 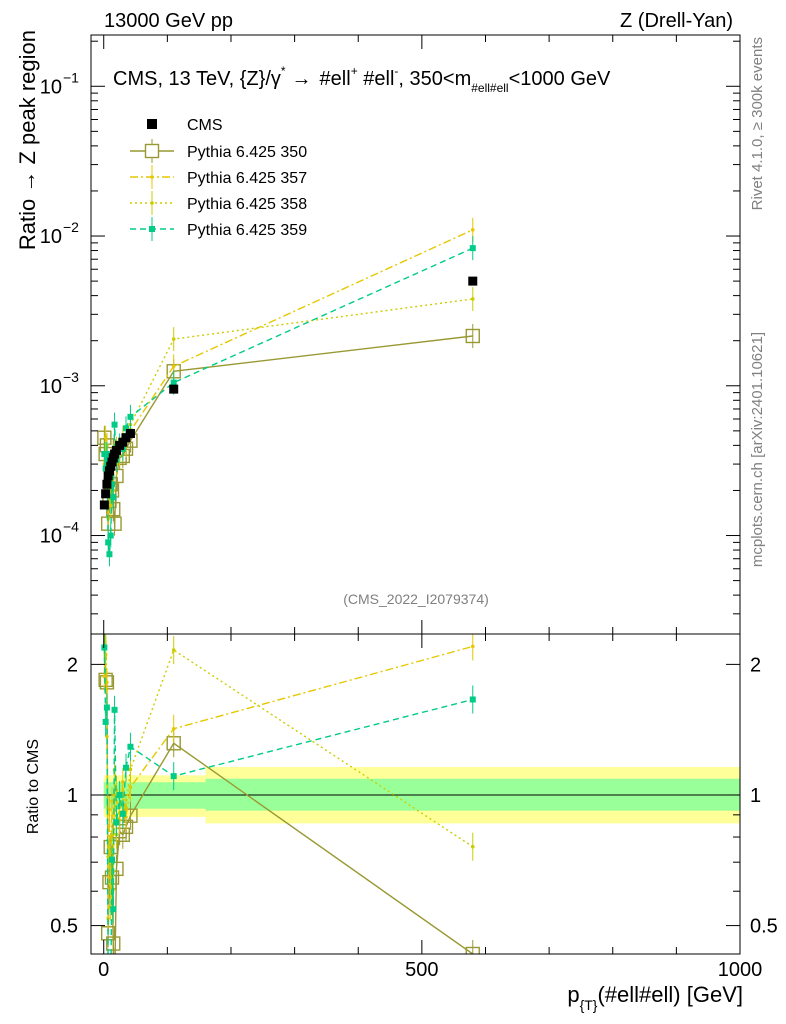 I want to click on x-tick-label: 500, so click(x=421, y=970).